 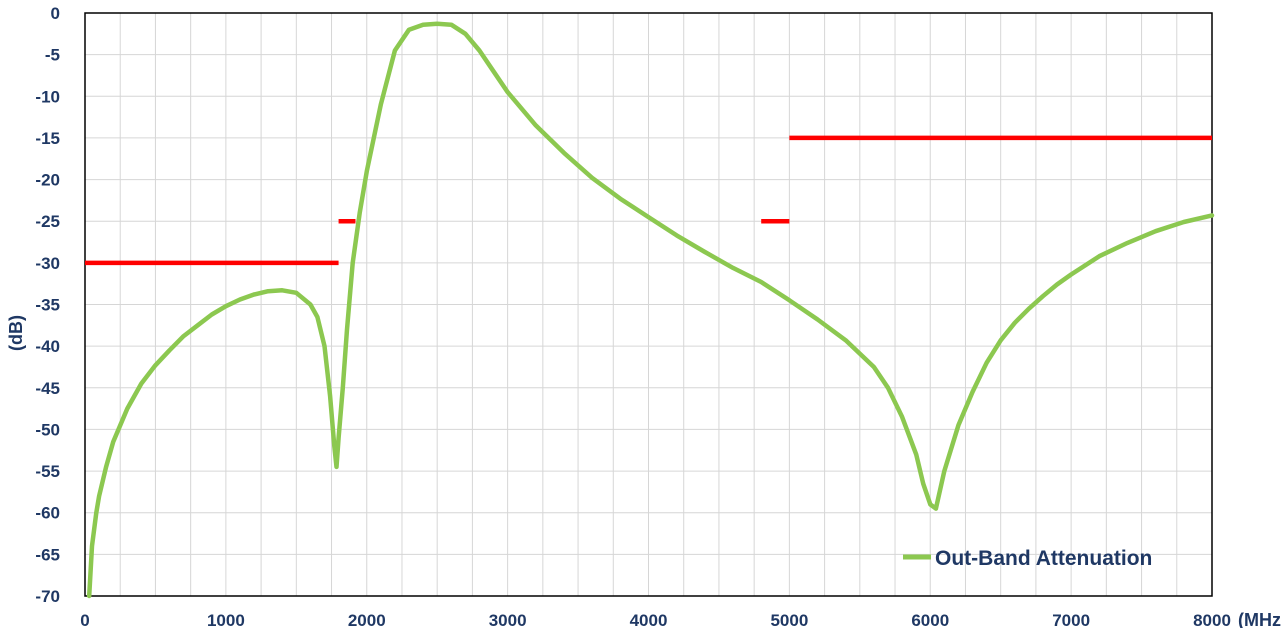 What do you see at coordinates (47, 471) in the screenshot?
I see `y-tick-label: -55` at bounding box center [47, 471].